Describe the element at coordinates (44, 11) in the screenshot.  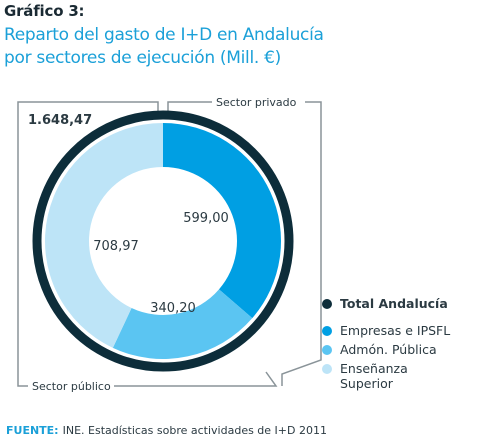
I see `figure-label: Gráfico 3:` at that location.